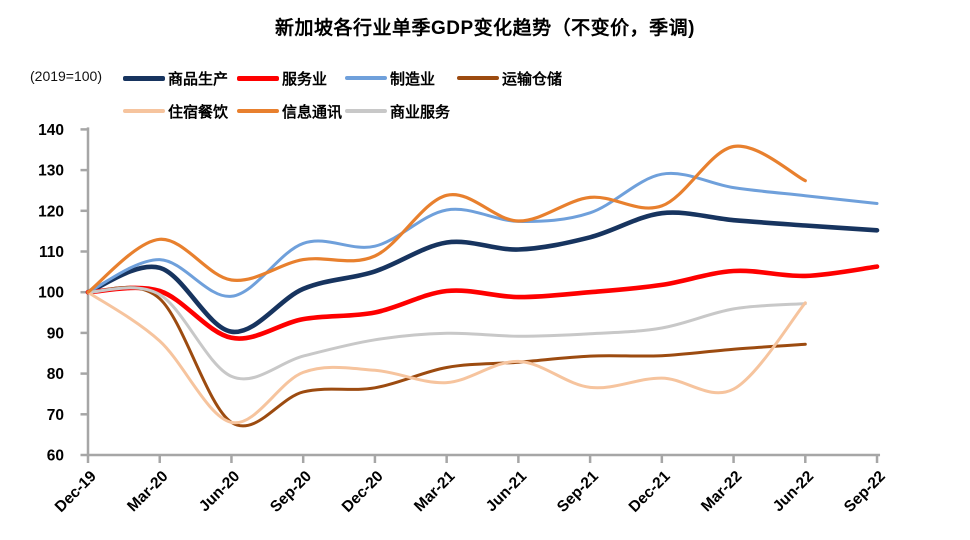 The width and height of the screenshot is (970, 540). What do you see at coordinates (51, 293) in the screenshot?
I see `y-tick-label: 100` at bounding box center [51, 293].